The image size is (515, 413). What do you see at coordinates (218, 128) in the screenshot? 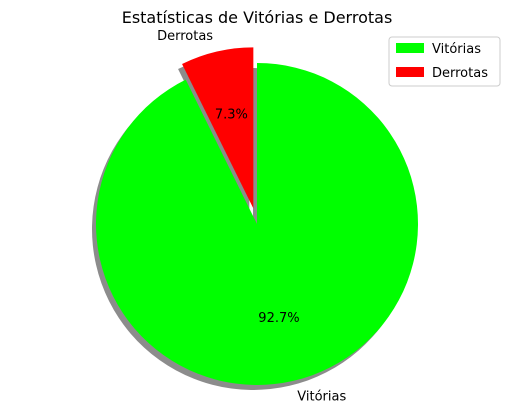
I see `pie-slice-derrotas` at bounding box center [218, 128].